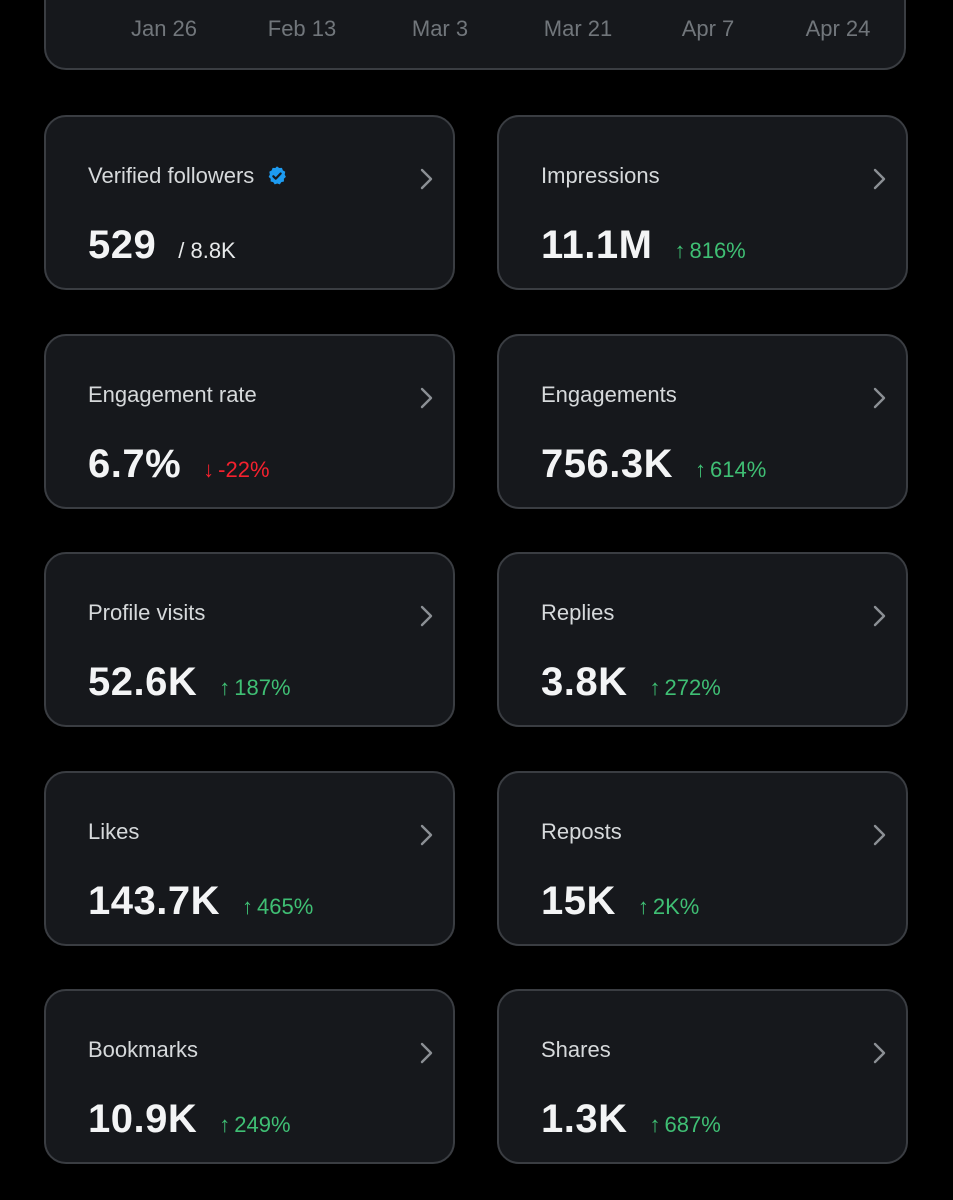 Image resolution: width=953 pixels, height=1200 pixels. I want to click on stat-label: Profile visits, so click(147, 612).